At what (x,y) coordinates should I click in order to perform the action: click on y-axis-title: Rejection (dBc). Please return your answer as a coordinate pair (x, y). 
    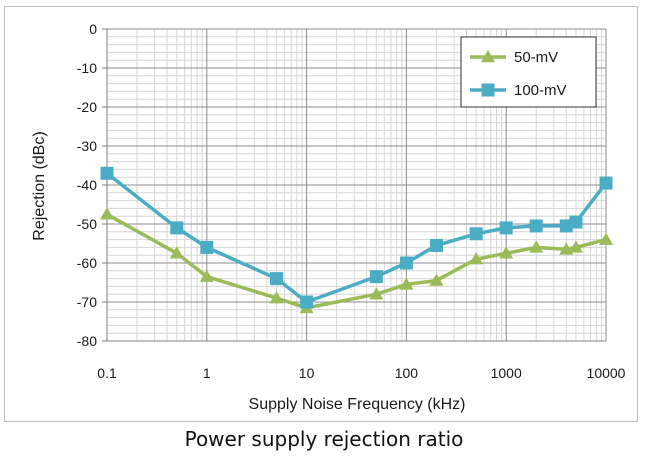
    Looking at the image, I should click on (39, 185).